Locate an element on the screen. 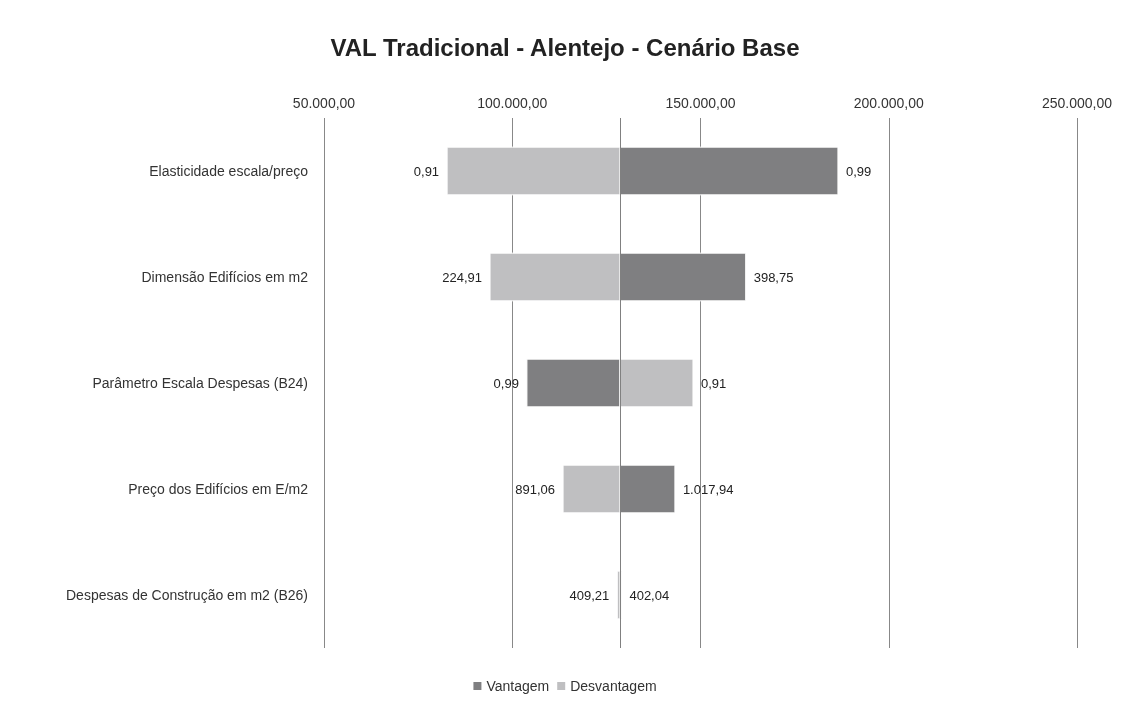  chart-title: VAL Tradicional - Alentejo - Cenário Base is located at coordinates (565, 47).